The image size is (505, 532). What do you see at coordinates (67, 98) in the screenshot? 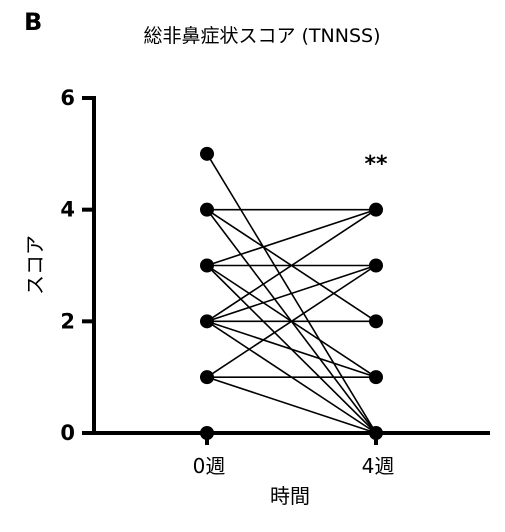
I see `y-tick-label-6: 6` at bounding box center [67, 98].